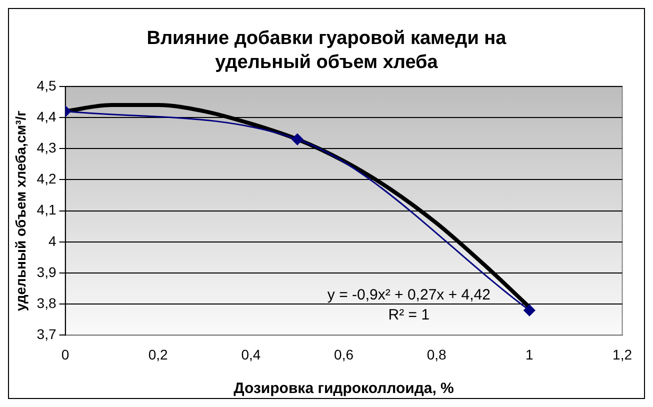 This screenshot has height=407, width=653. What do you see at coordinates (46, 116) in the screenshot?
I see `y-tick-label: 4,4` at bounding box center [46, 116].